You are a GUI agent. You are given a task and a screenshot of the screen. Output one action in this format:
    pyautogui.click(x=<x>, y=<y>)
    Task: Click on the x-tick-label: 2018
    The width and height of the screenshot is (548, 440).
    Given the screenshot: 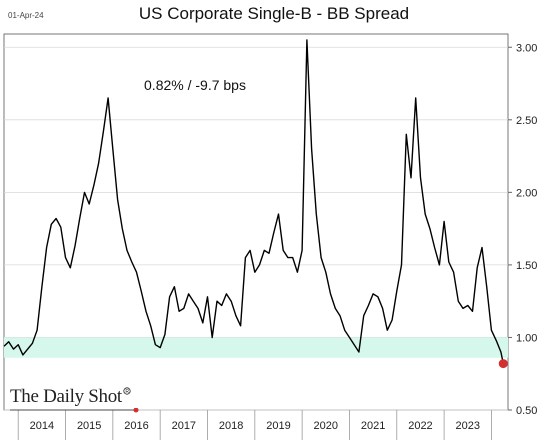 What is the action you would take?
    pyautogui.click(x=231, y=426)
    